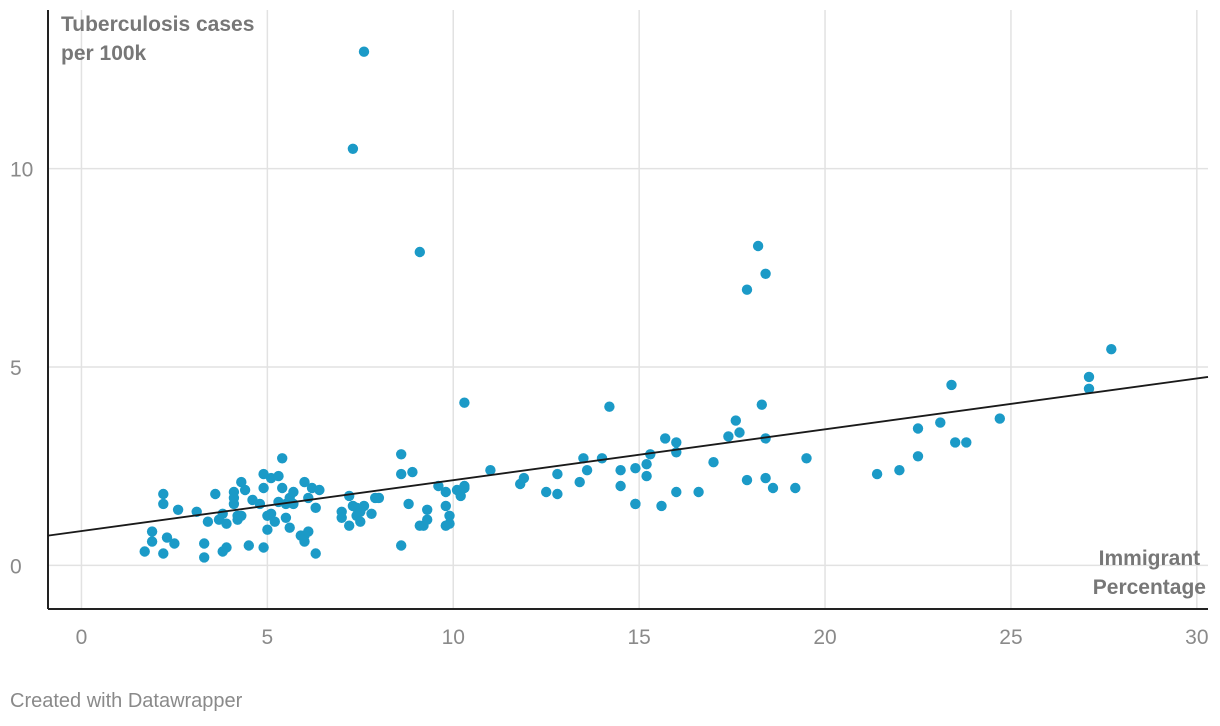 This screenshot has width=1220, height=726. Describe the element at coordinates (1149, 587) in the screenshot. I see `x-axis-title-line-2: Percentage` at that location.